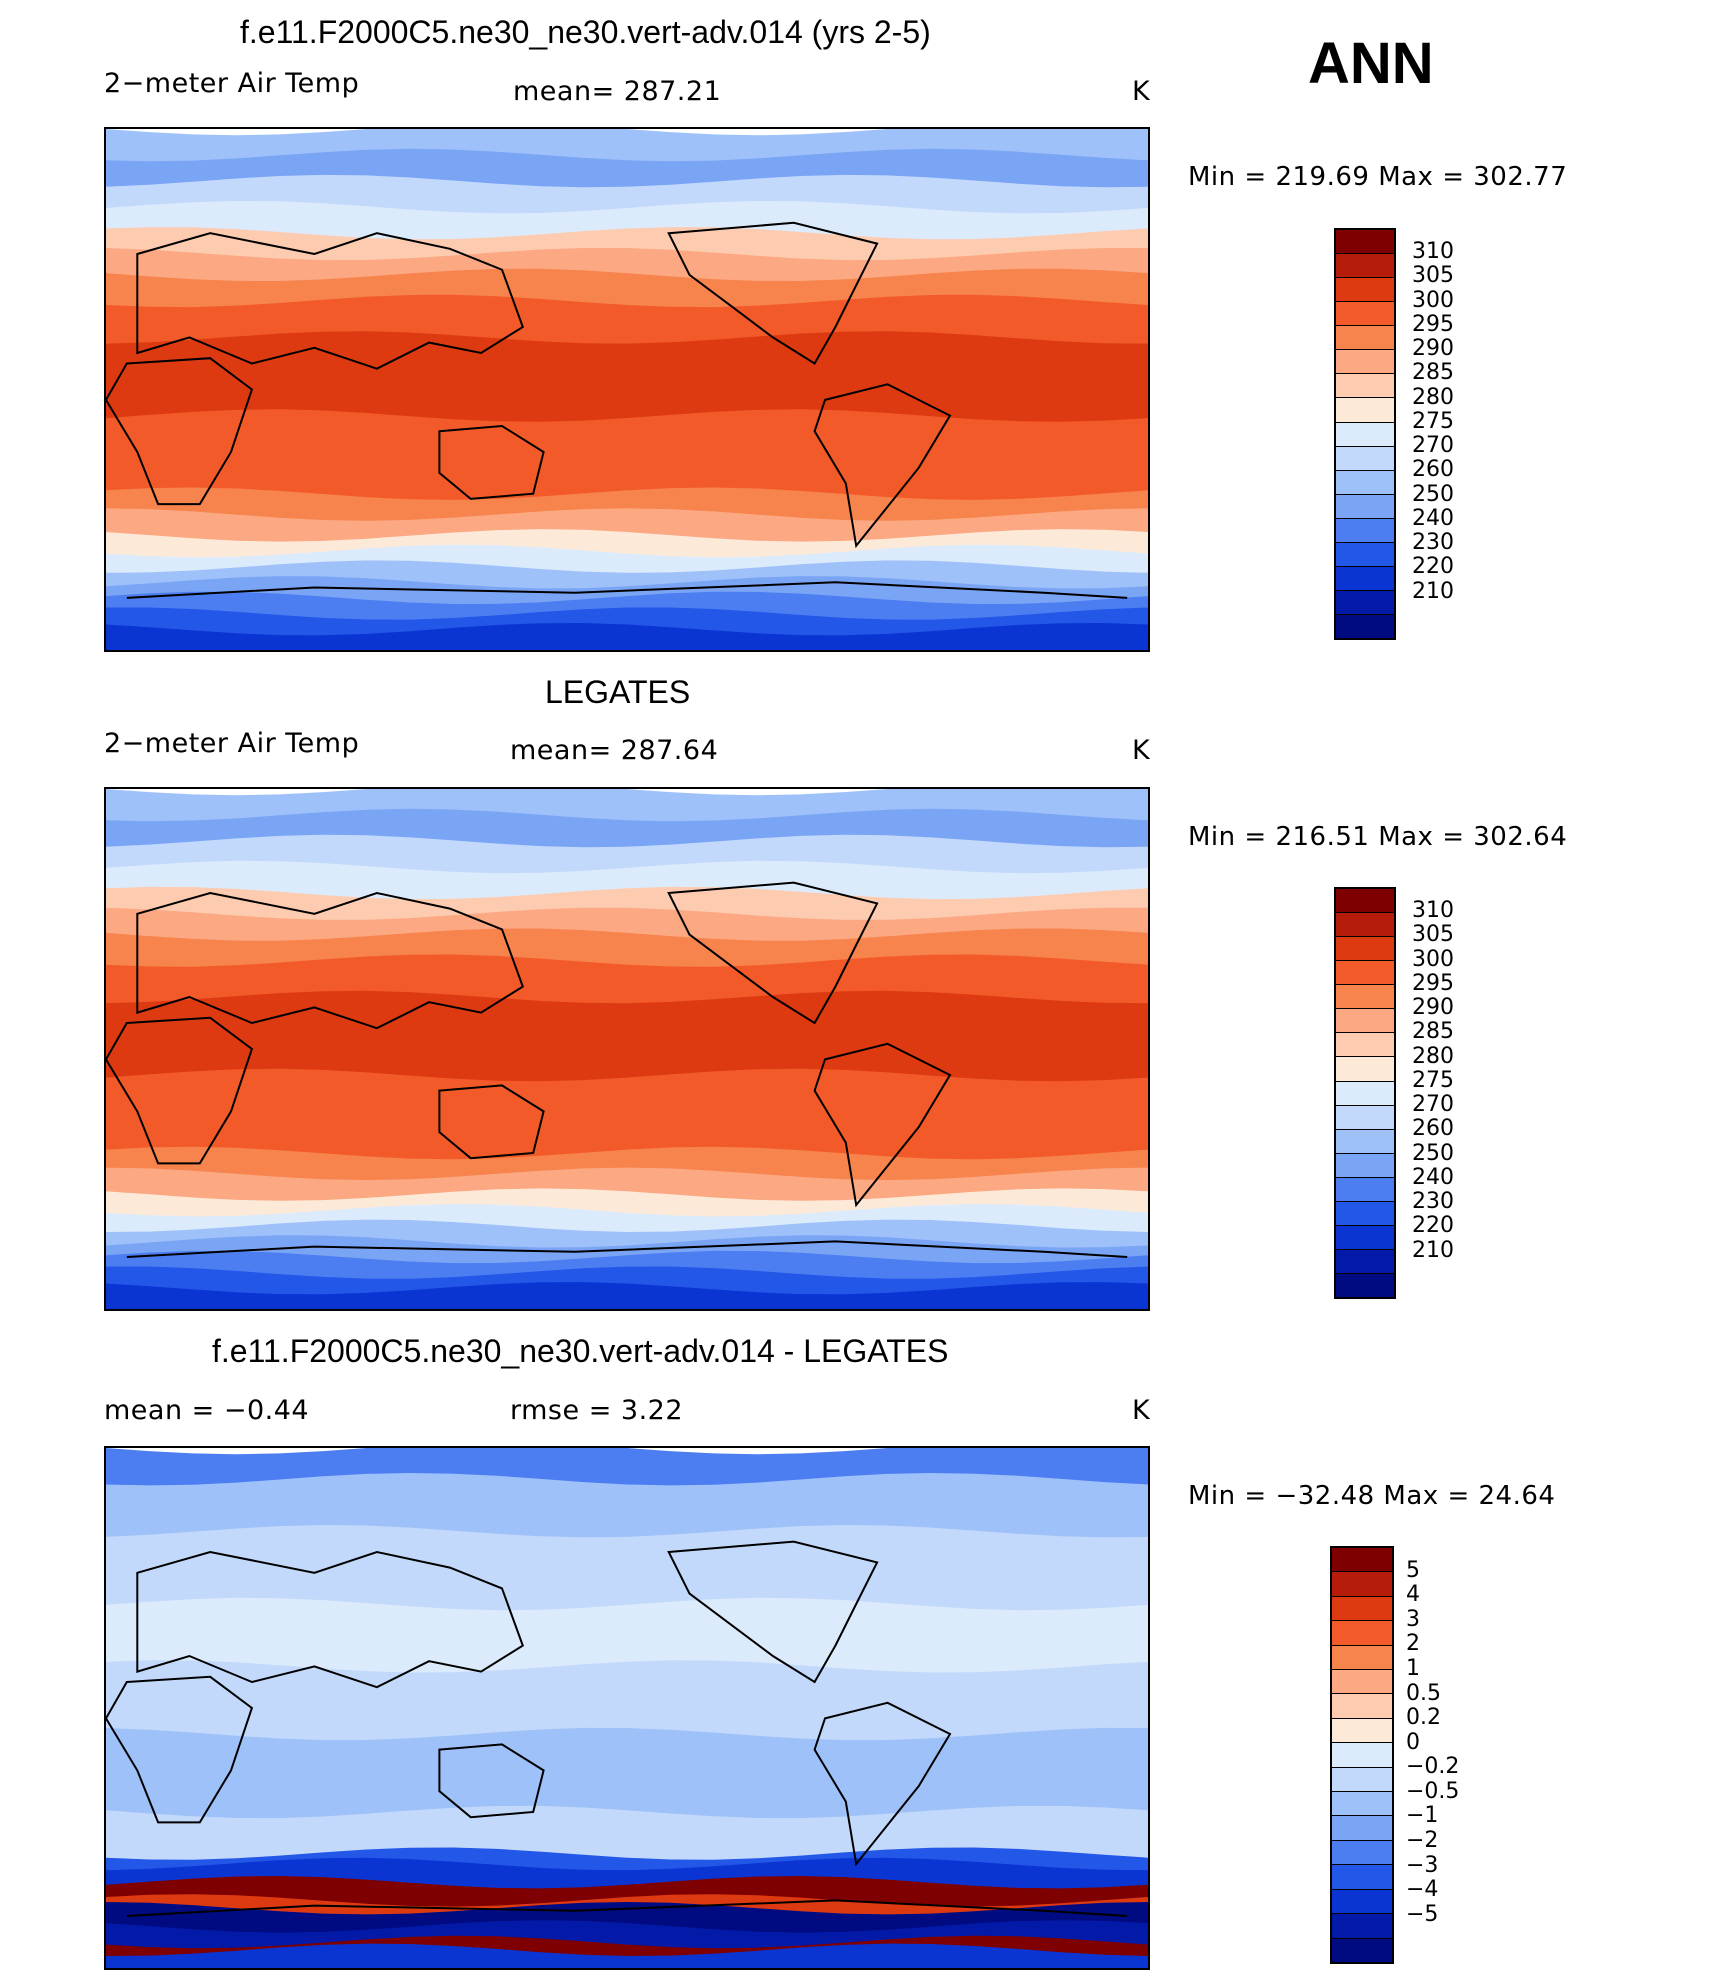 This screenshot has width=1710, height=1975. Describe the element at coordinates (1433, 1791) in the screenshot. I see `colorbar-label: −0.5` at that location.